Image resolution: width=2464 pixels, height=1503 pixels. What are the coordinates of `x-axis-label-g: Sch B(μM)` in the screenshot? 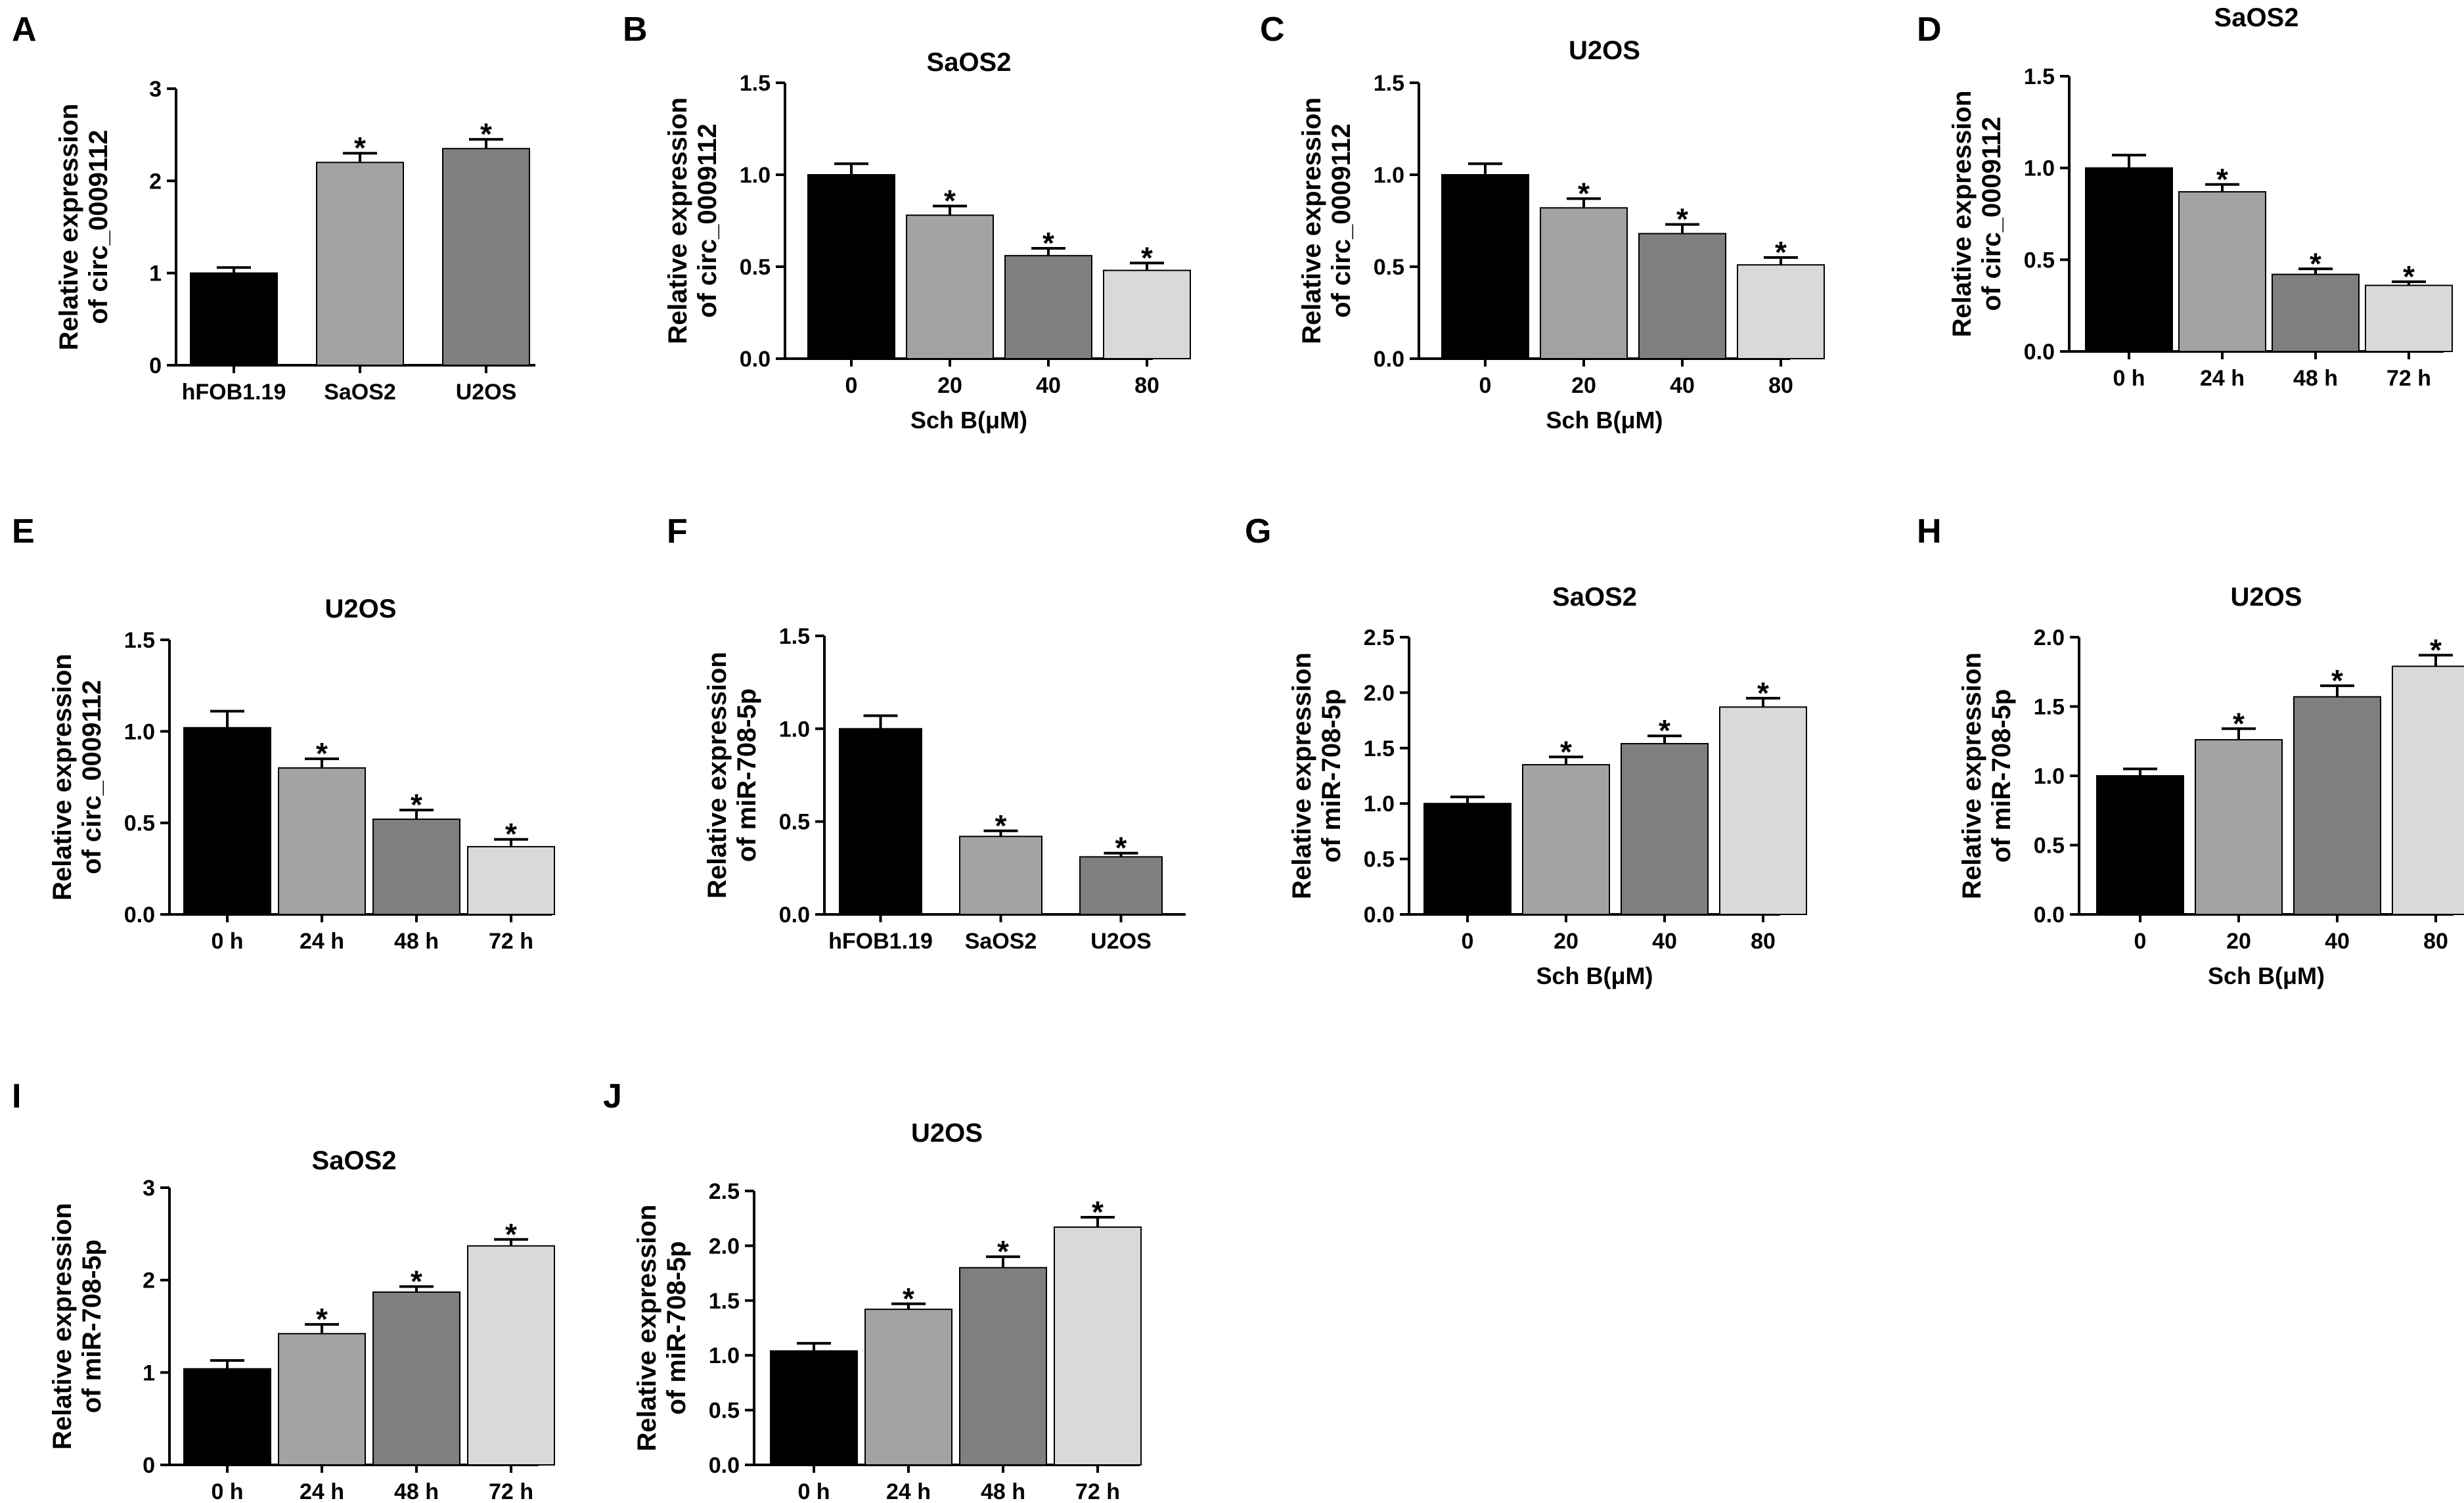 It's located at (1594, 975).